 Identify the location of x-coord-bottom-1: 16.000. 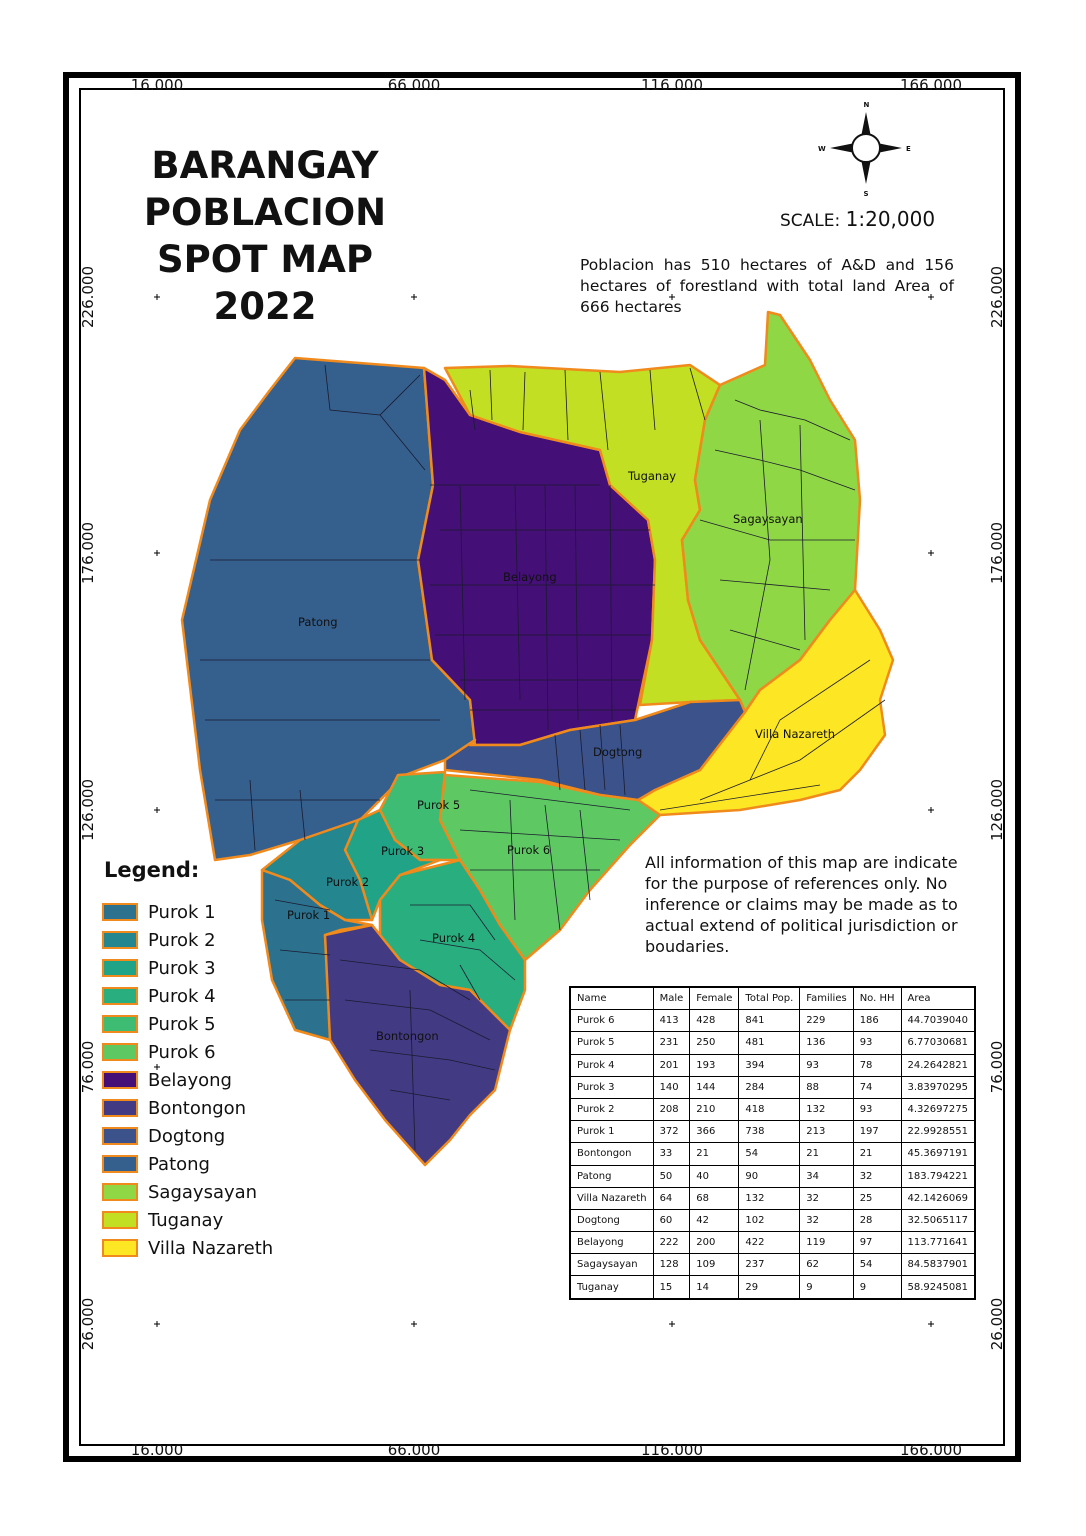
(157, 1450).